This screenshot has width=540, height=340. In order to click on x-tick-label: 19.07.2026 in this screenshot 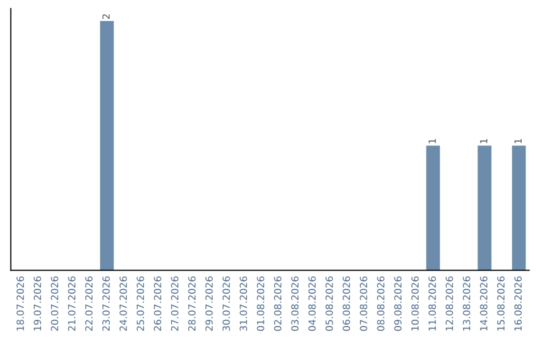, I will do `click(38, 303)`.